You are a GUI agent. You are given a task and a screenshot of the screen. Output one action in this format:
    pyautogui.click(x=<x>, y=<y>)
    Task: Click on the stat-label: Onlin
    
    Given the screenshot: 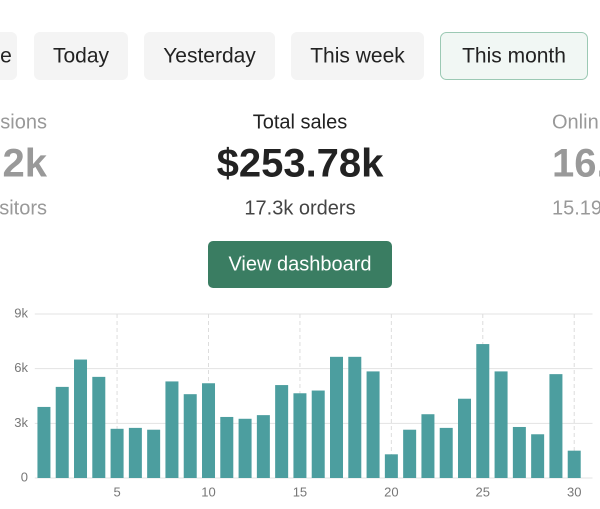 What is the action you would take?
    pyautogui.click(x=575, y=122)
    